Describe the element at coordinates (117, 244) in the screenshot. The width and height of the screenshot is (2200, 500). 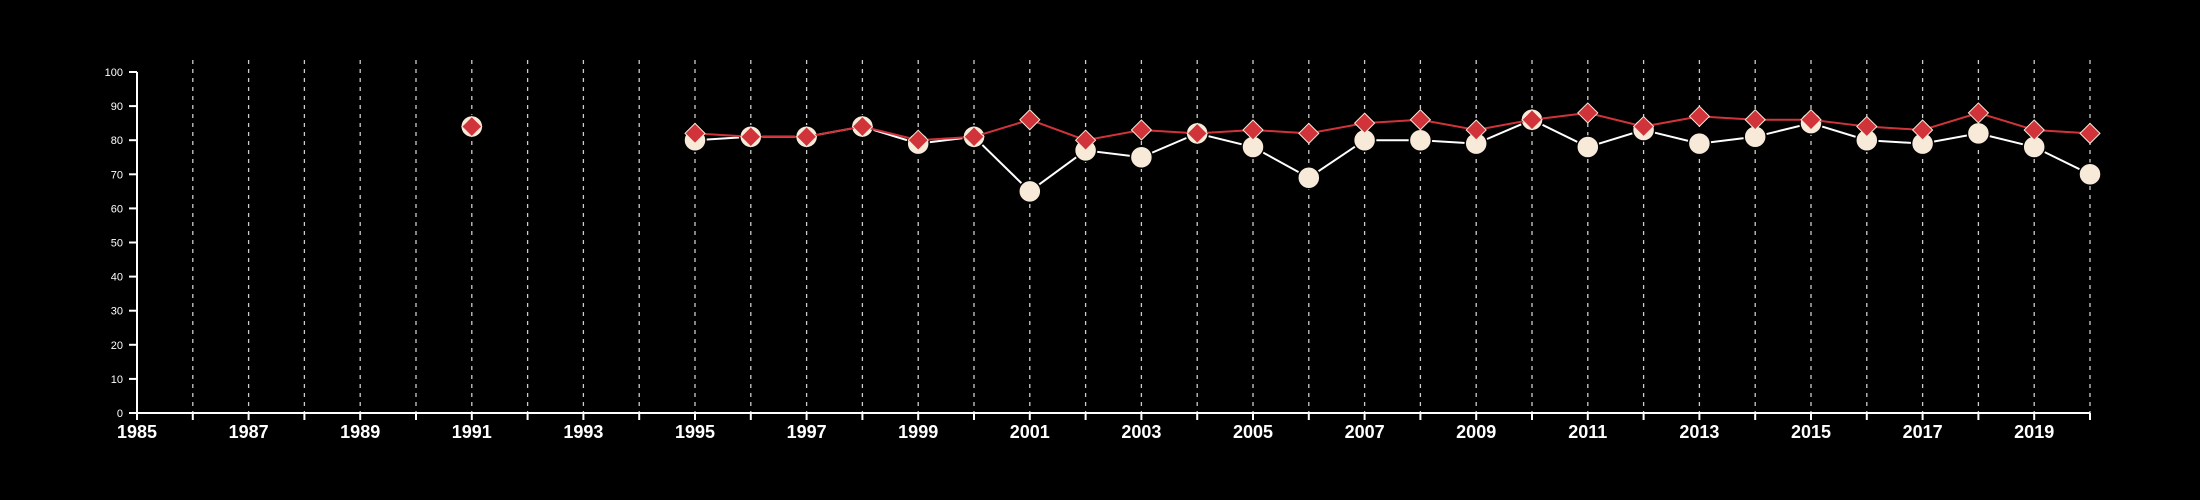
I see `y-tick-label: 50` at that location.